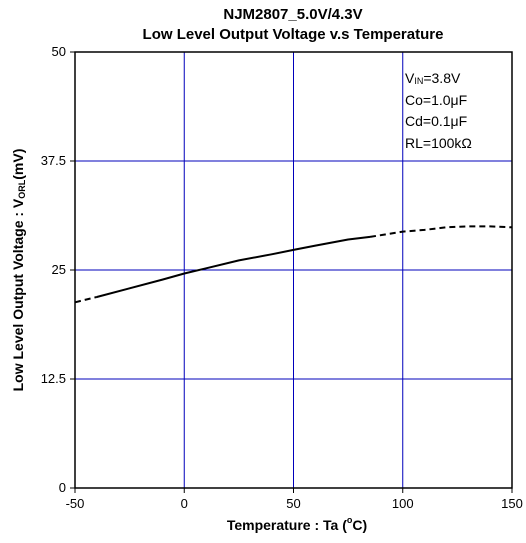 This screenshot has height=543, width=526. I want to click on condition-co: Co=1.0μF, so click(436, 100).